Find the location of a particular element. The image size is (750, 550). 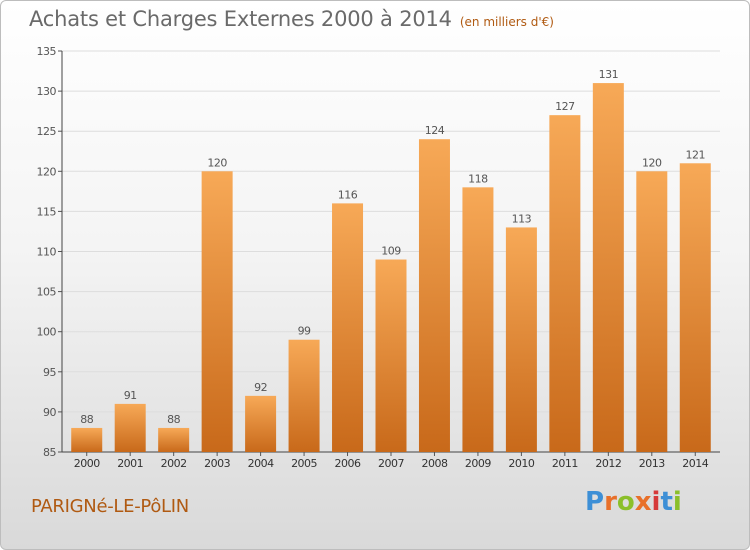

logo-letter: P is located at coordinates (595, 502).